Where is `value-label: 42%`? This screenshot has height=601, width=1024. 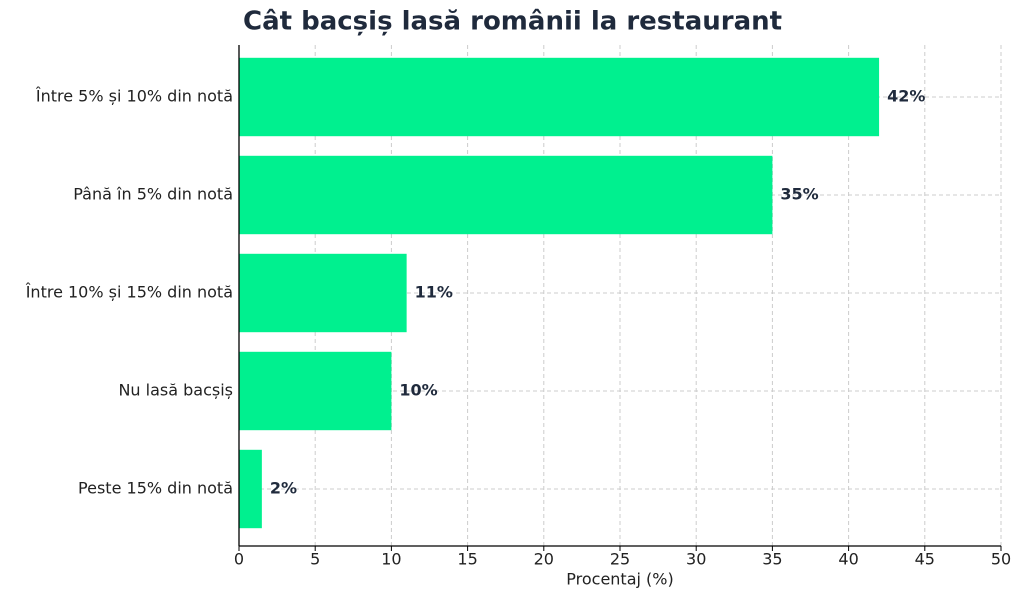 value-label: 42% is located at coordinates (906, 96).